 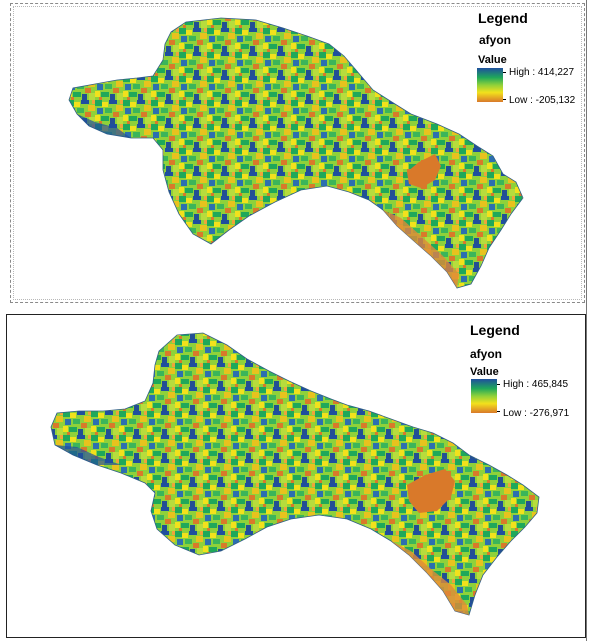 What do you see at coordinates (542, 72) in the screenshot?
I see `legend-high-label: High : 414,227` at bounding box center [542, 72].